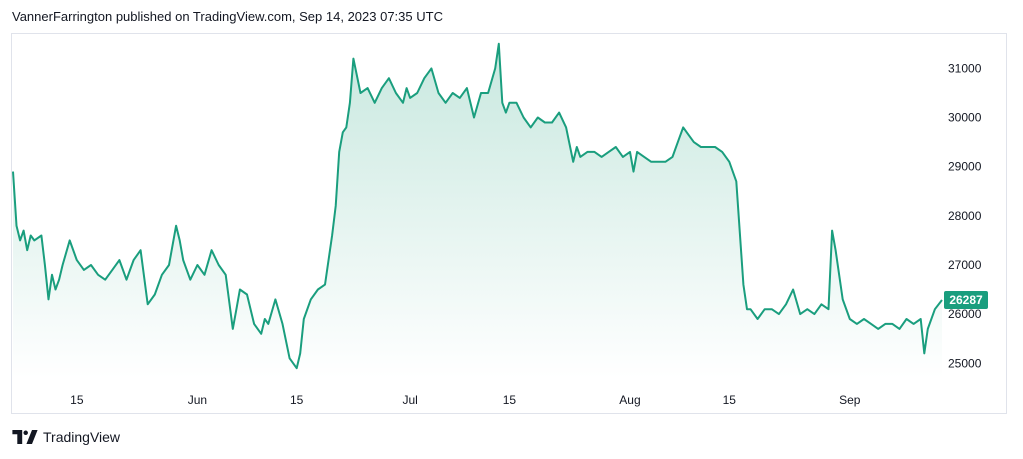 The width and height of the screenshot is (1023, 459). Describe the element at coordinates (965, 68) in the screenshot. I see `y-tick-label: 31000` at that location.